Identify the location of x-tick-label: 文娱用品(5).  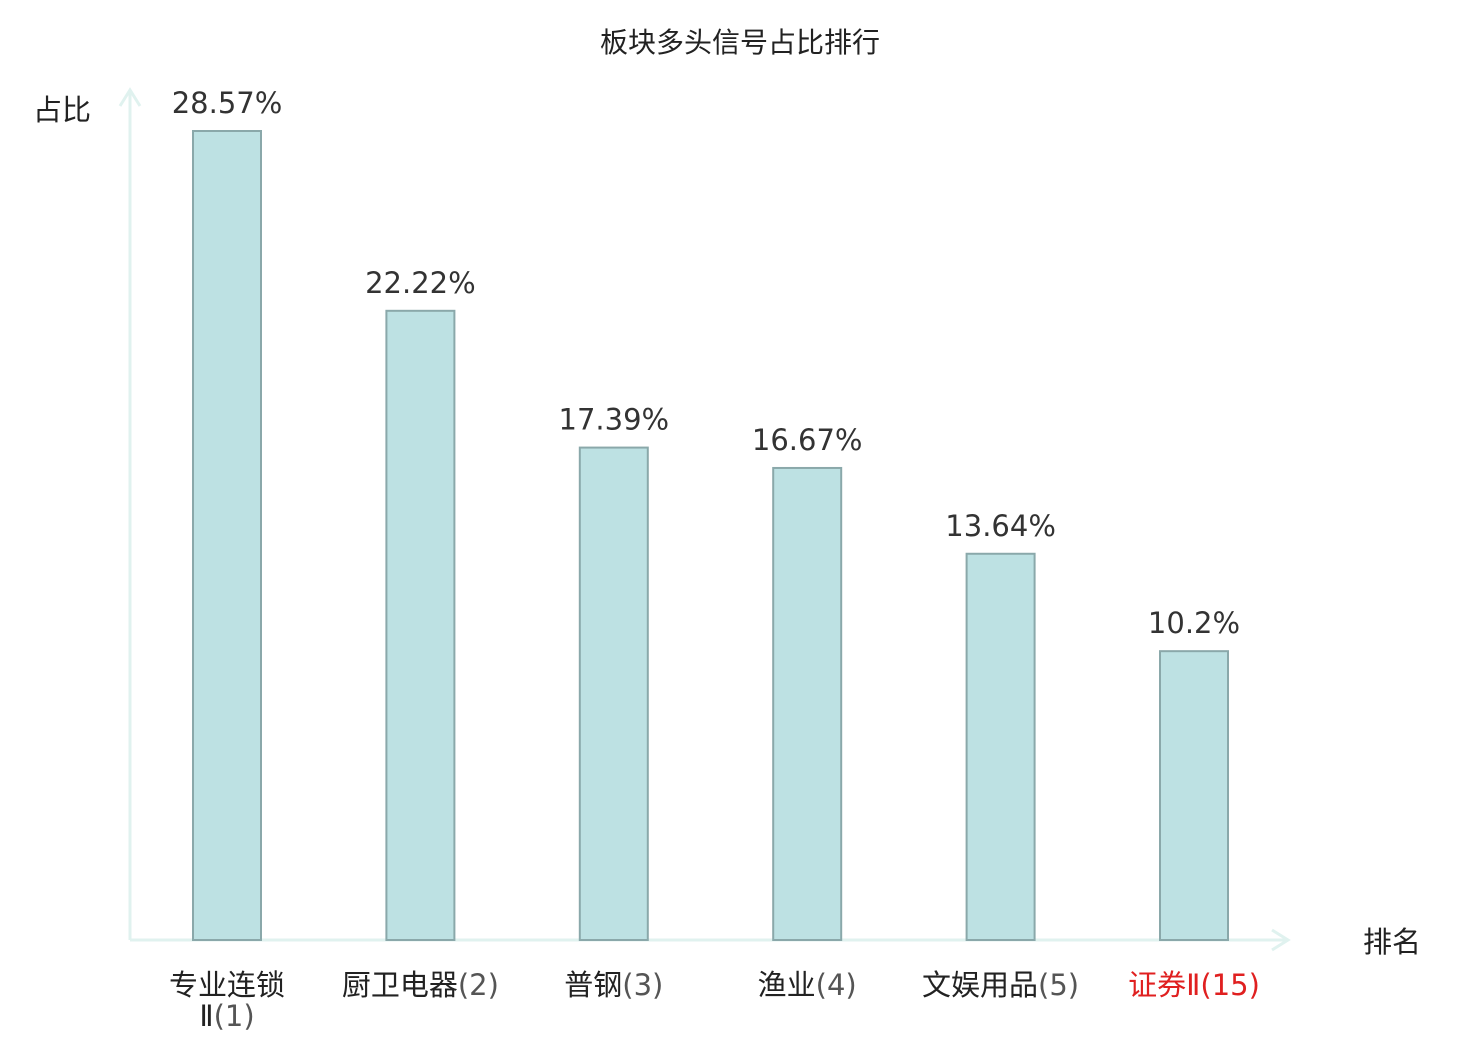
(1000, 985).